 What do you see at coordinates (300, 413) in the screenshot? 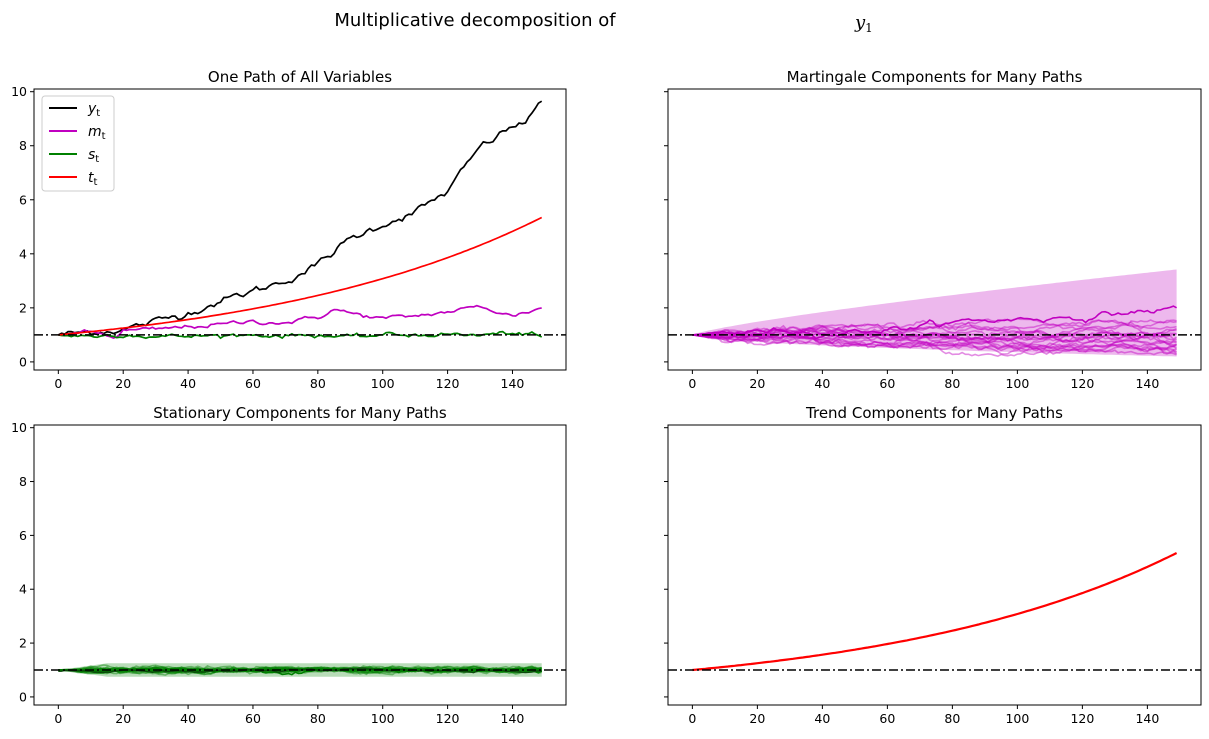
I see `panel-title: Stationary Components for Many Paths` at bounding box center [300, 413].